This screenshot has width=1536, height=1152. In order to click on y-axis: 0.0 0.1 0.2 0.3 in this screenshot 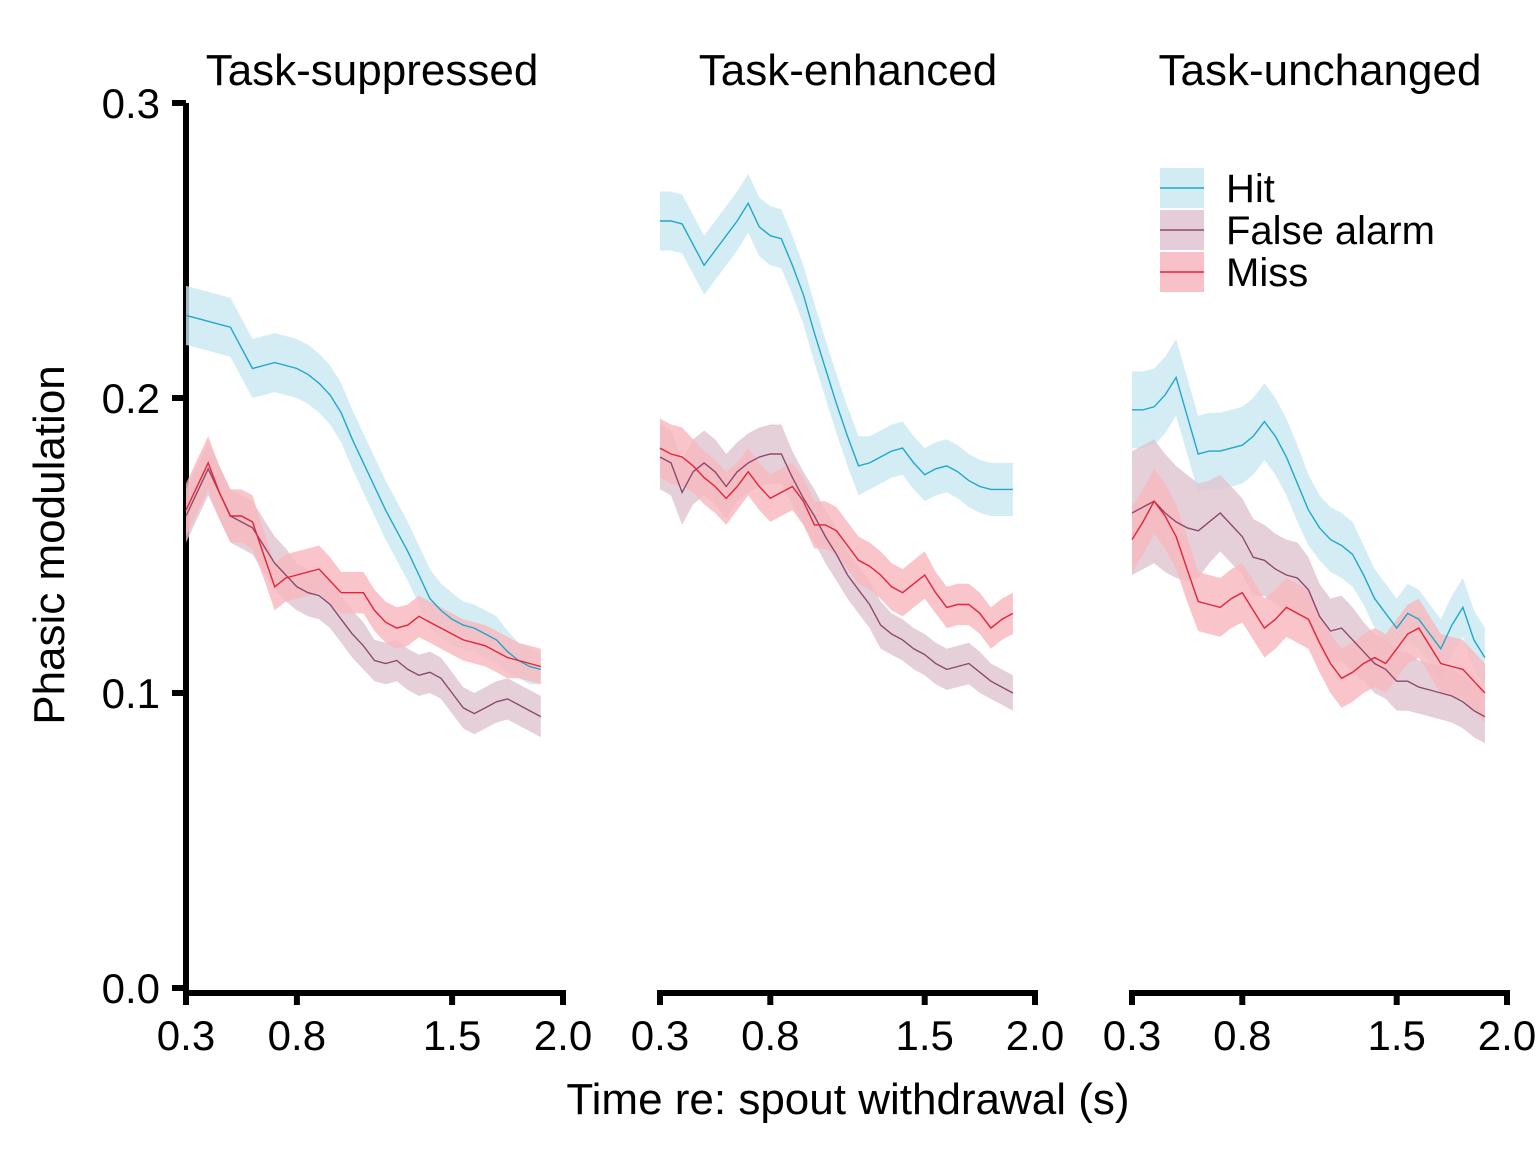, I will do `click(145, 546)`.